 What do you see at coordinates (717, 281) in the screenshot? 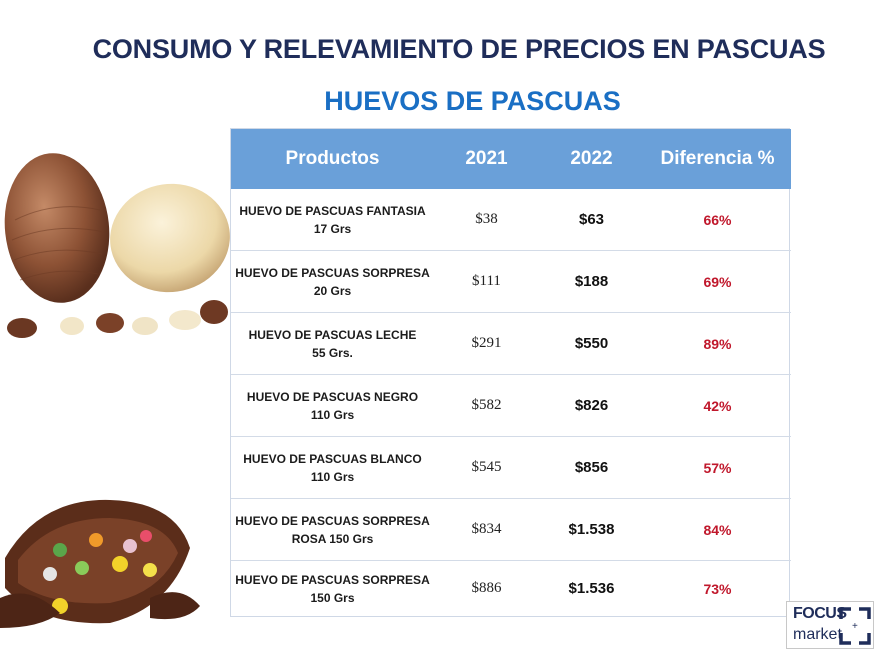
I see `difference-cell: 69%` at bounding box center [717, 281].